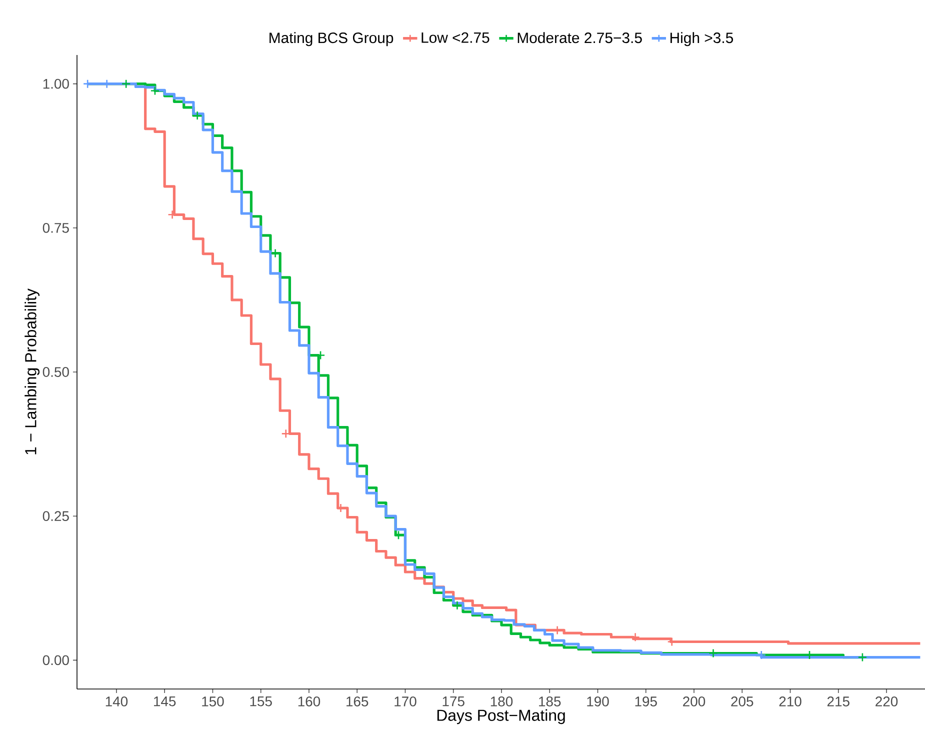 This screenshot has height=736, width=925. I want to click on y-tick-label: 0.75, so click(55, 227).